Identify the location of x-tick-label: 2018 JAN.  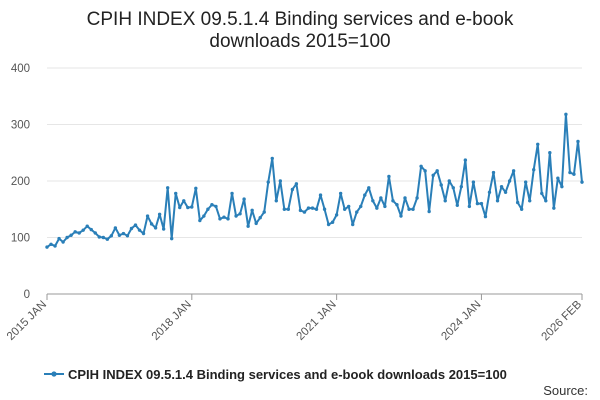
(172, 321).